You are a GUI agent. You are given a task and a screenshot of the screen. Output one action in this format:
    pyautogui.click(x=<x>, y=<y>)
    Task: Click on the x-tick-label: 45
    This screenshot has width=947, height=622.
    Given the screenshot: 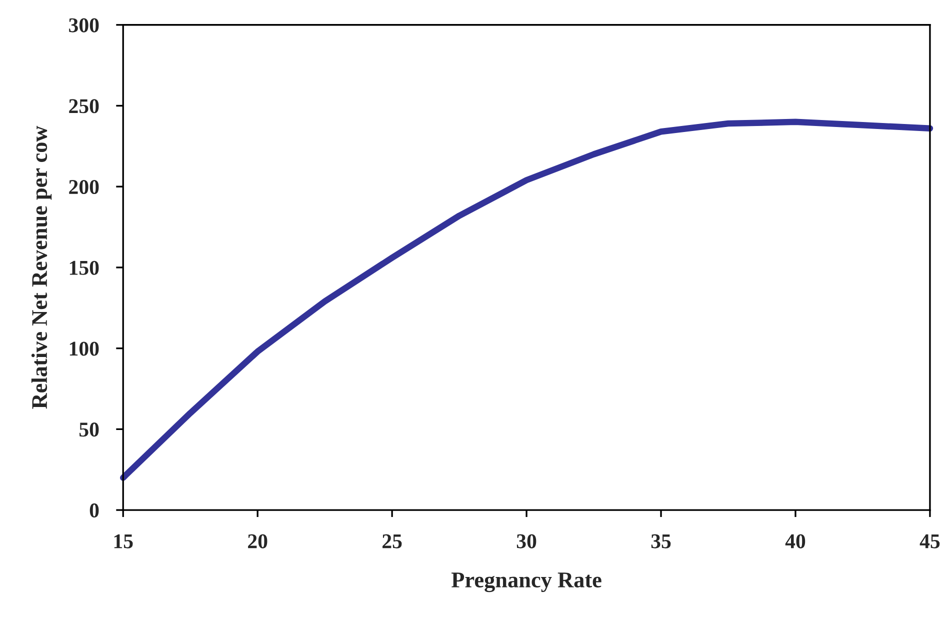 What is the action you would take?
    pyautogui.click(x=930, y=541)
    